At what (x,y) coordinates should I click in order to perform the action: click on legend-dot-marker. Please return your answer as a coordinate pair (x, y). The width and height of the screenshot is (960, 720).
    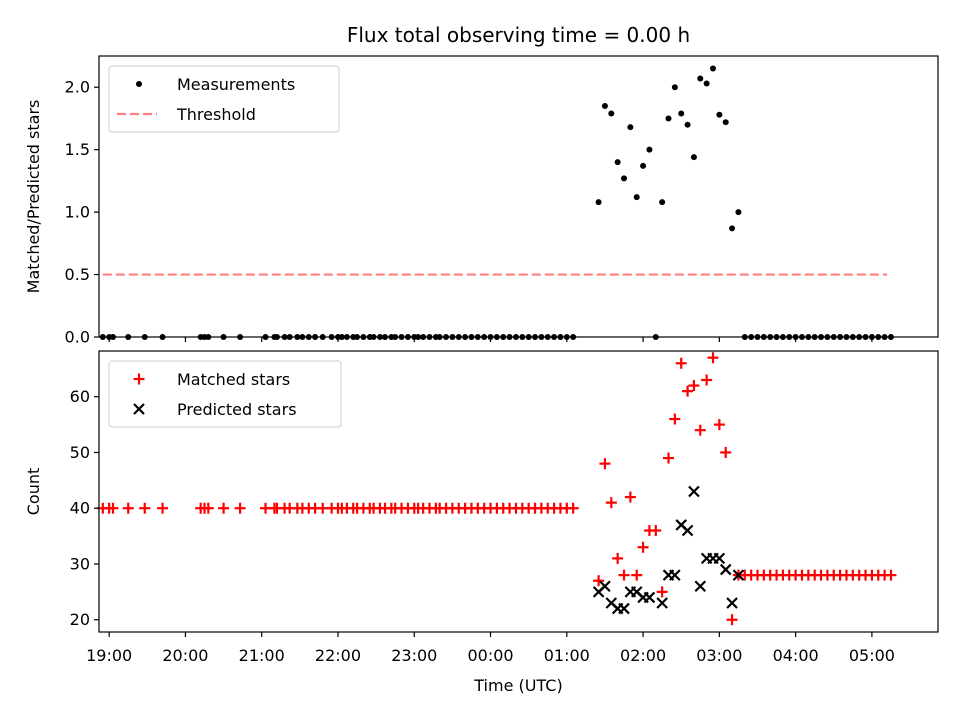
    Looking at the image, I should click on (139, 84).